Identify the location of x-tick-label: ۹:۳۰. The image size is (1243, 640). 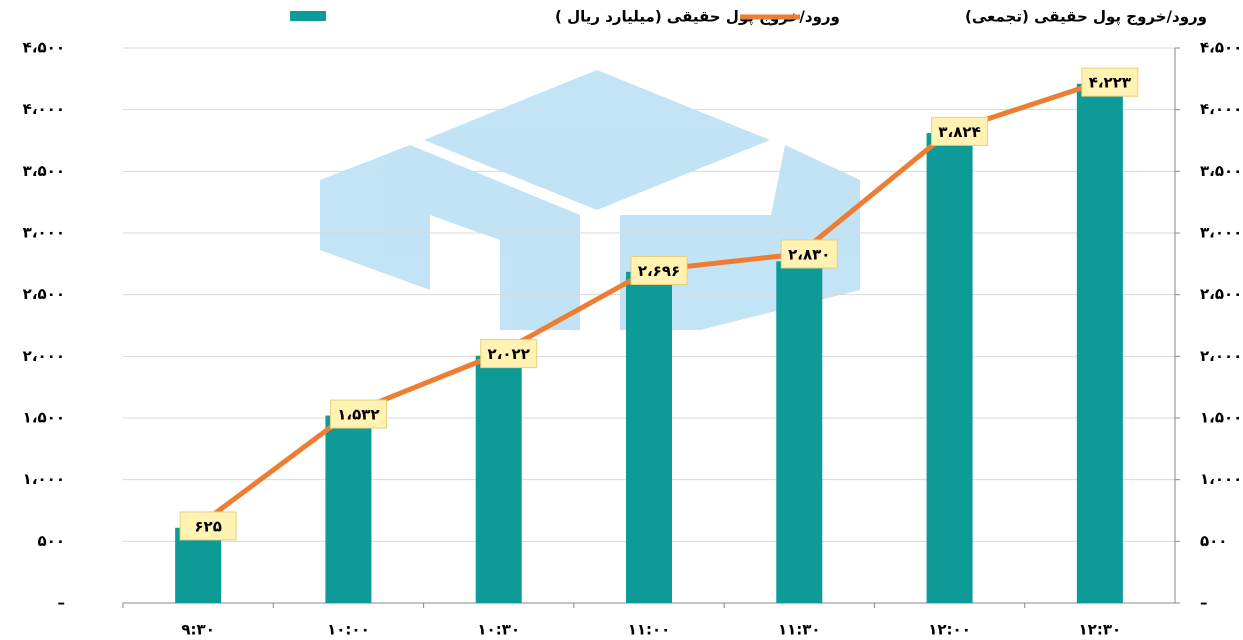
(197, 630).